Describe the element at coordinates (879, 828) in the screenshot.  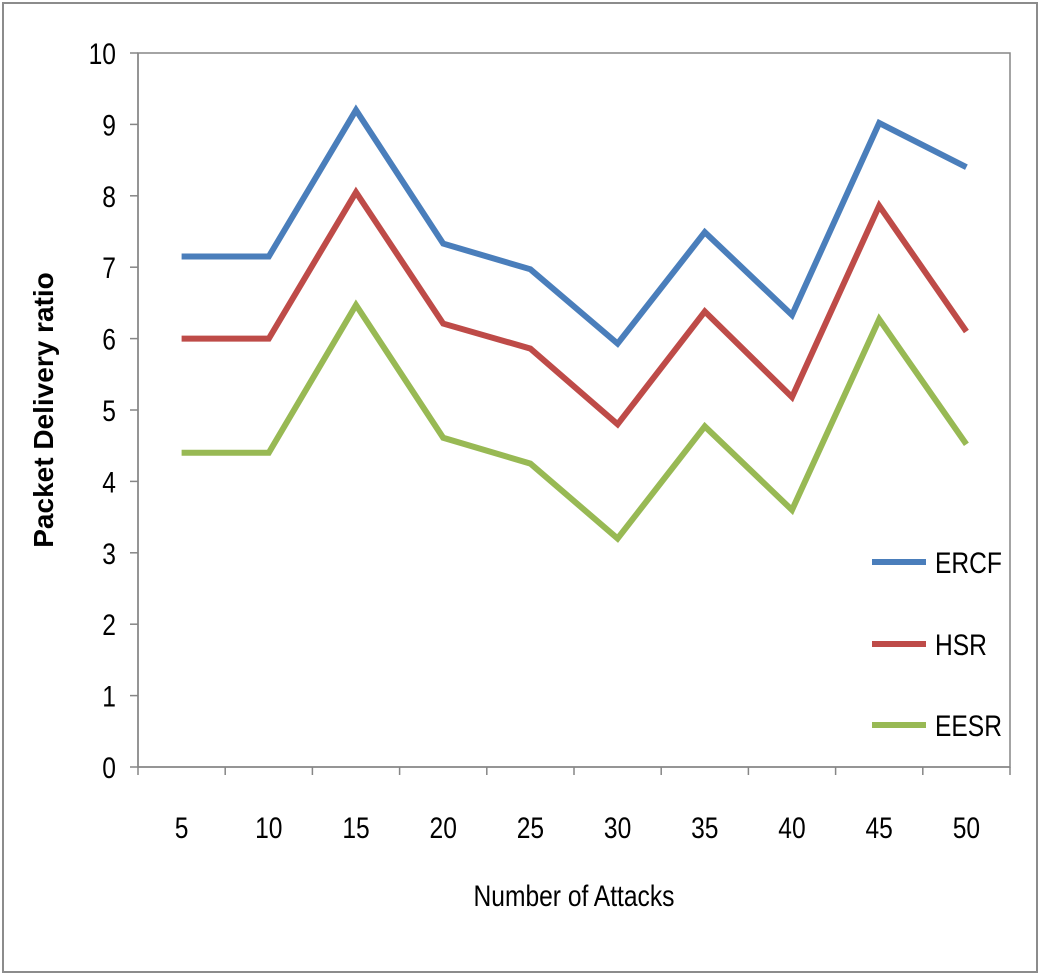
I see `x-tick-label: 45` at that location.